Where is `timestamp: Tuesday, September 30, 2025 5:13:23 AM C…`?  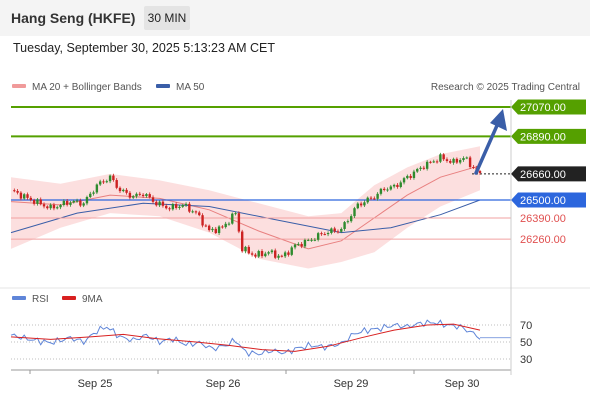
timestamp: Tuesday, September 30, 2025 5:13:23 AM C… is located at coordinates (144, 48).